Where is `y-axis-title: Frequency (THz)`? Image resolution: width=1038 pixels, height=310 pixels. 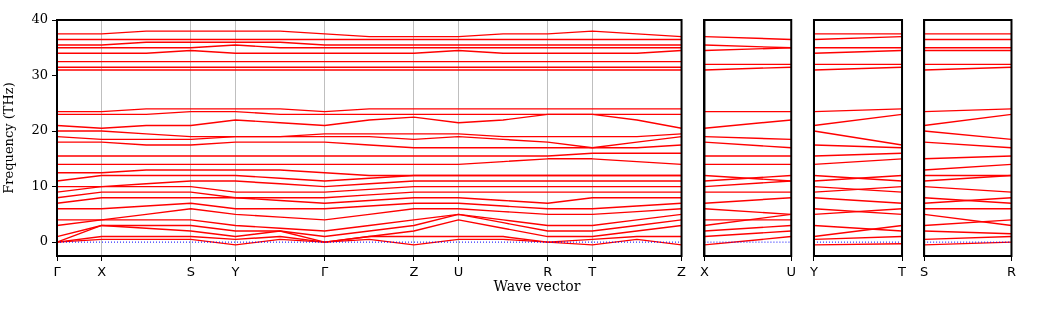 y-axis-title: Frequency (THz) is located at coordinates (9, 138).